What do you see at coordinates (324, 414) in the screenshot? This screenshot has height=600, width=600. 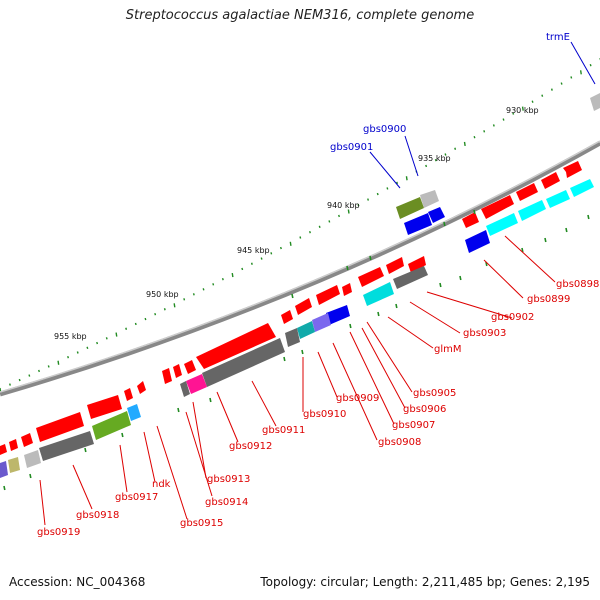 I see `gene-label-gbs0910: gbs0910` at bounding box center [324, 414].